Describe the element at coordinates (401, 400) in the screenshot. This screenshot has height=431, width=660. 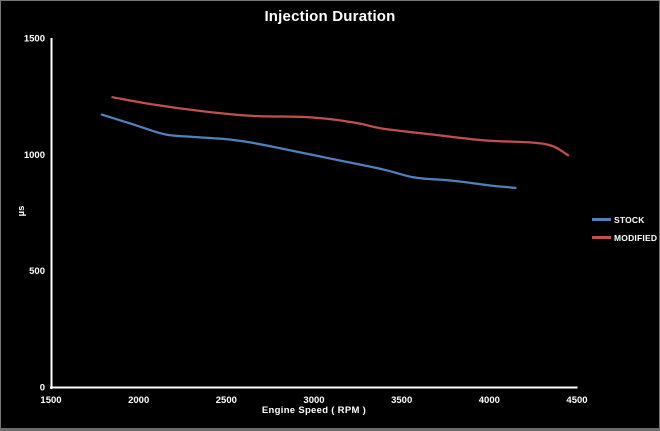
I see `x-tick-label: 3500` at that location.